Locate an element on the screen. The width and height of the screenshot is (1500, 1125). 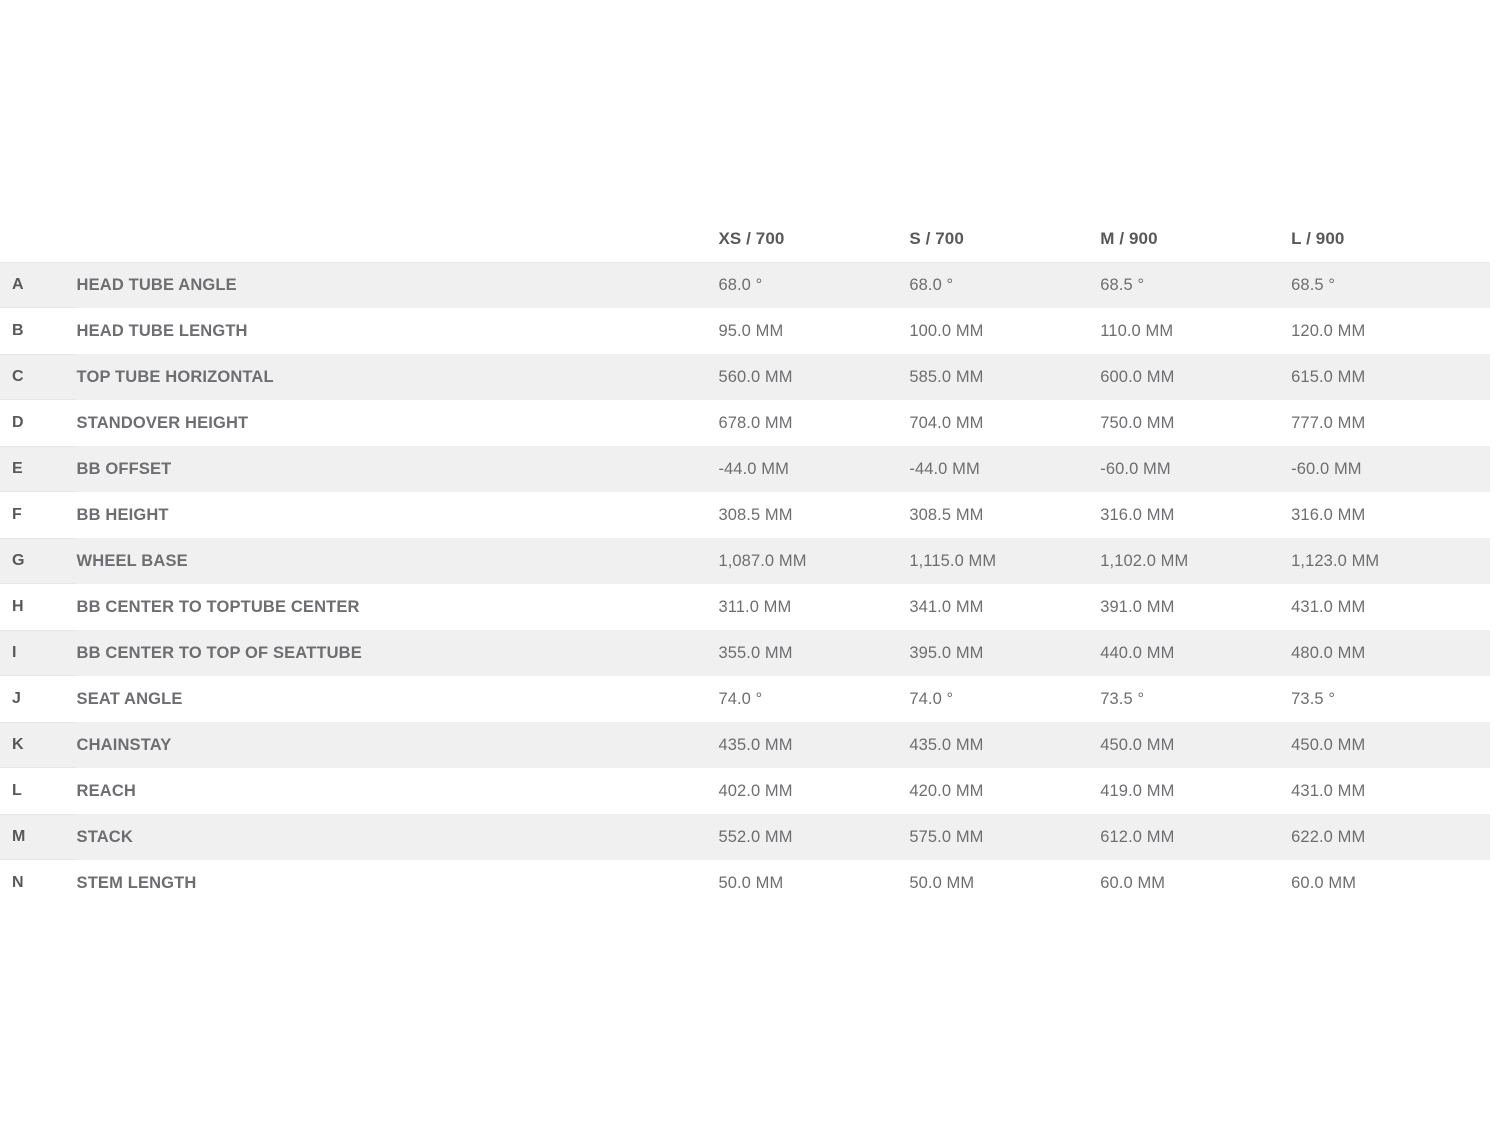
header-letter-column is located at coordinates (37, 239).